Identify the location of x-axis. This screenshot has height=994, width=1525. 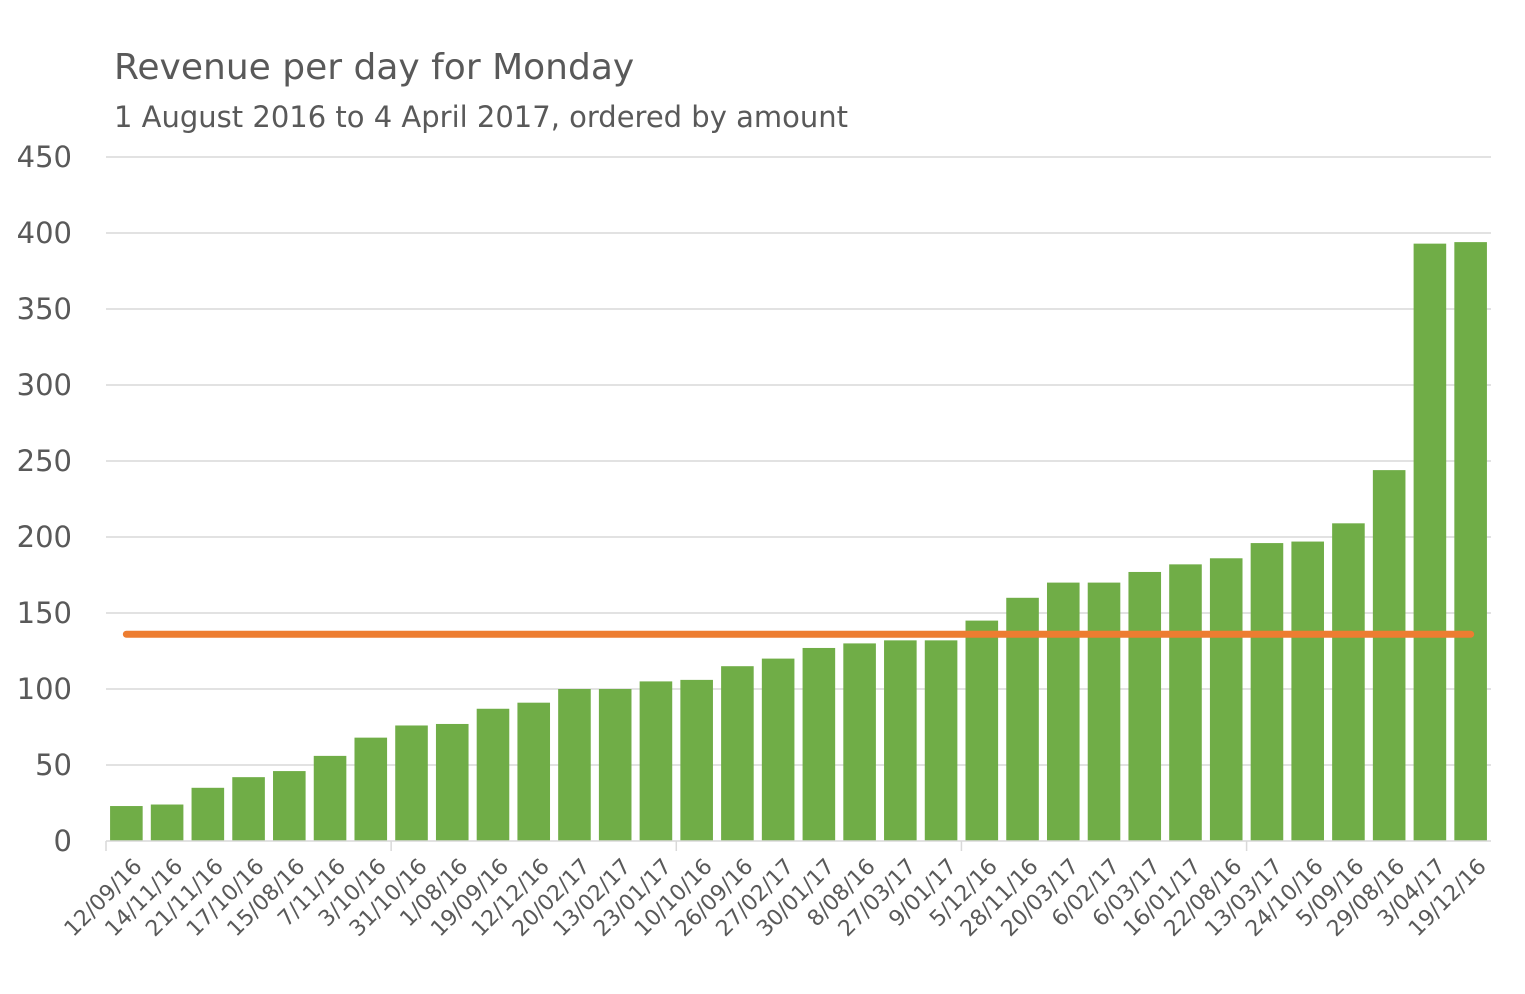
(798, 845).